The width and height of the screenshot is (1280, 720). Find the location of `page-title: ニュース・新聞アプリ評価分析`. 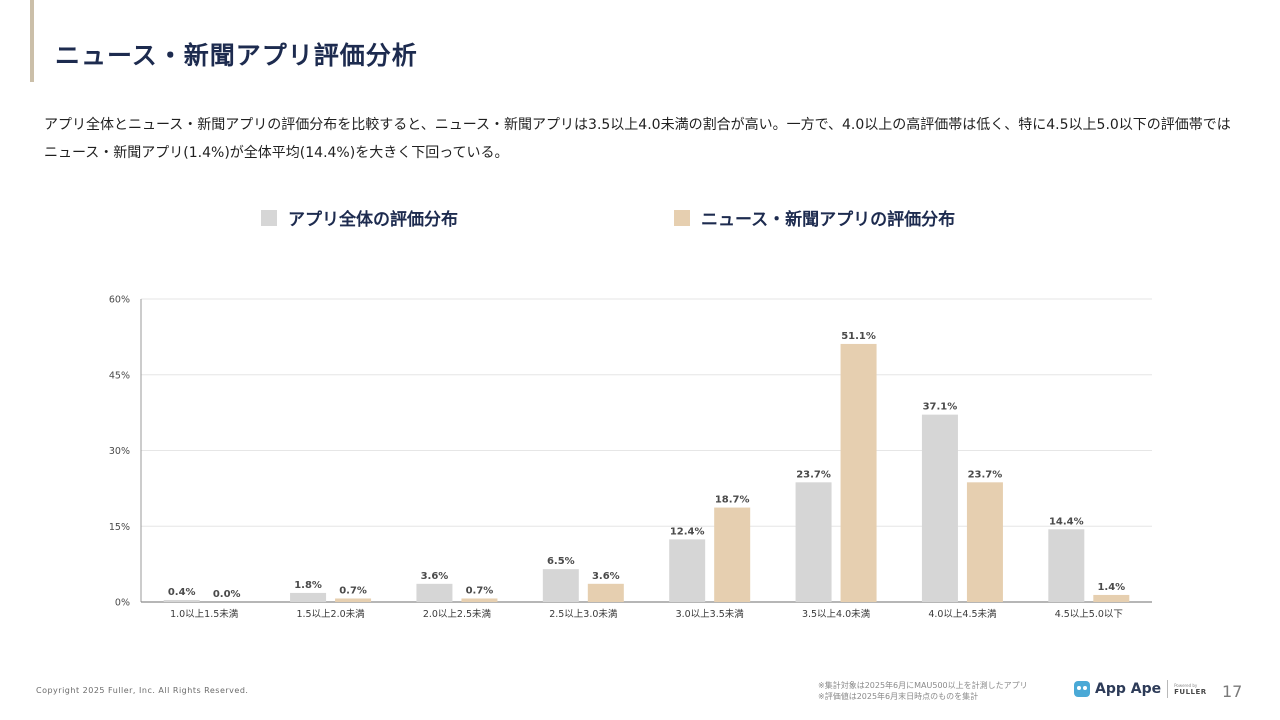

page-title: ニュース・新聞アプリ評価分析 is located at coordinates (236, 55).